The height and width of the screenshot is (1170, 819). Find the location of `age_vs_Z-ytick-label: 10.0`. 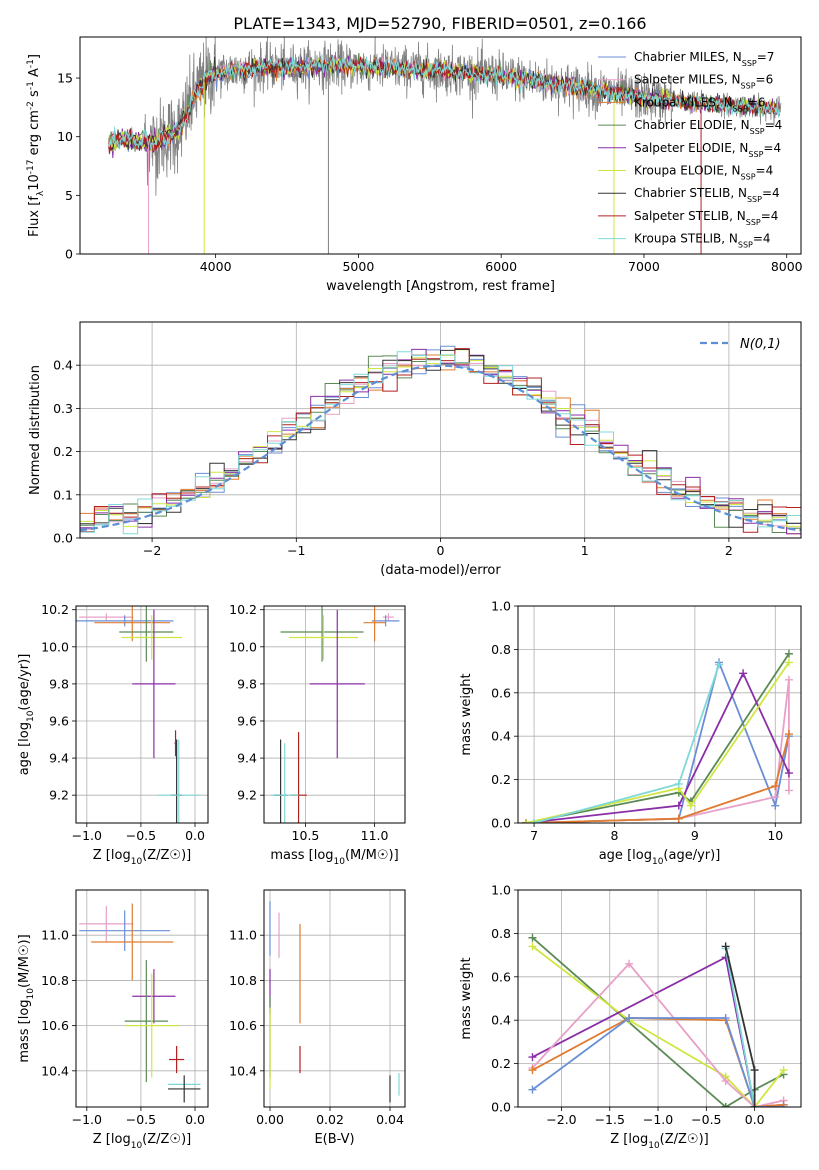

age_vs_Z-ytick-label: 10.0 is located at coordinates (55, 646).